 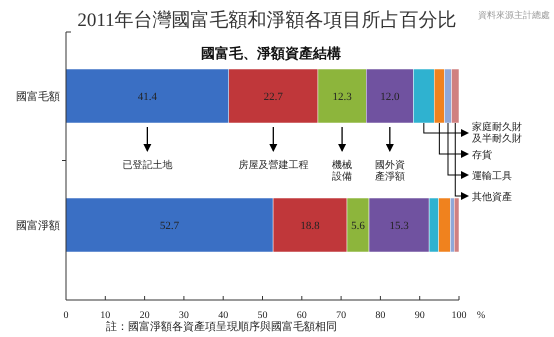 What do you see at coordinates (273, 165) in the screenshot?
I see `text: 房屋及營建工程` at bounding box center [273, 165].